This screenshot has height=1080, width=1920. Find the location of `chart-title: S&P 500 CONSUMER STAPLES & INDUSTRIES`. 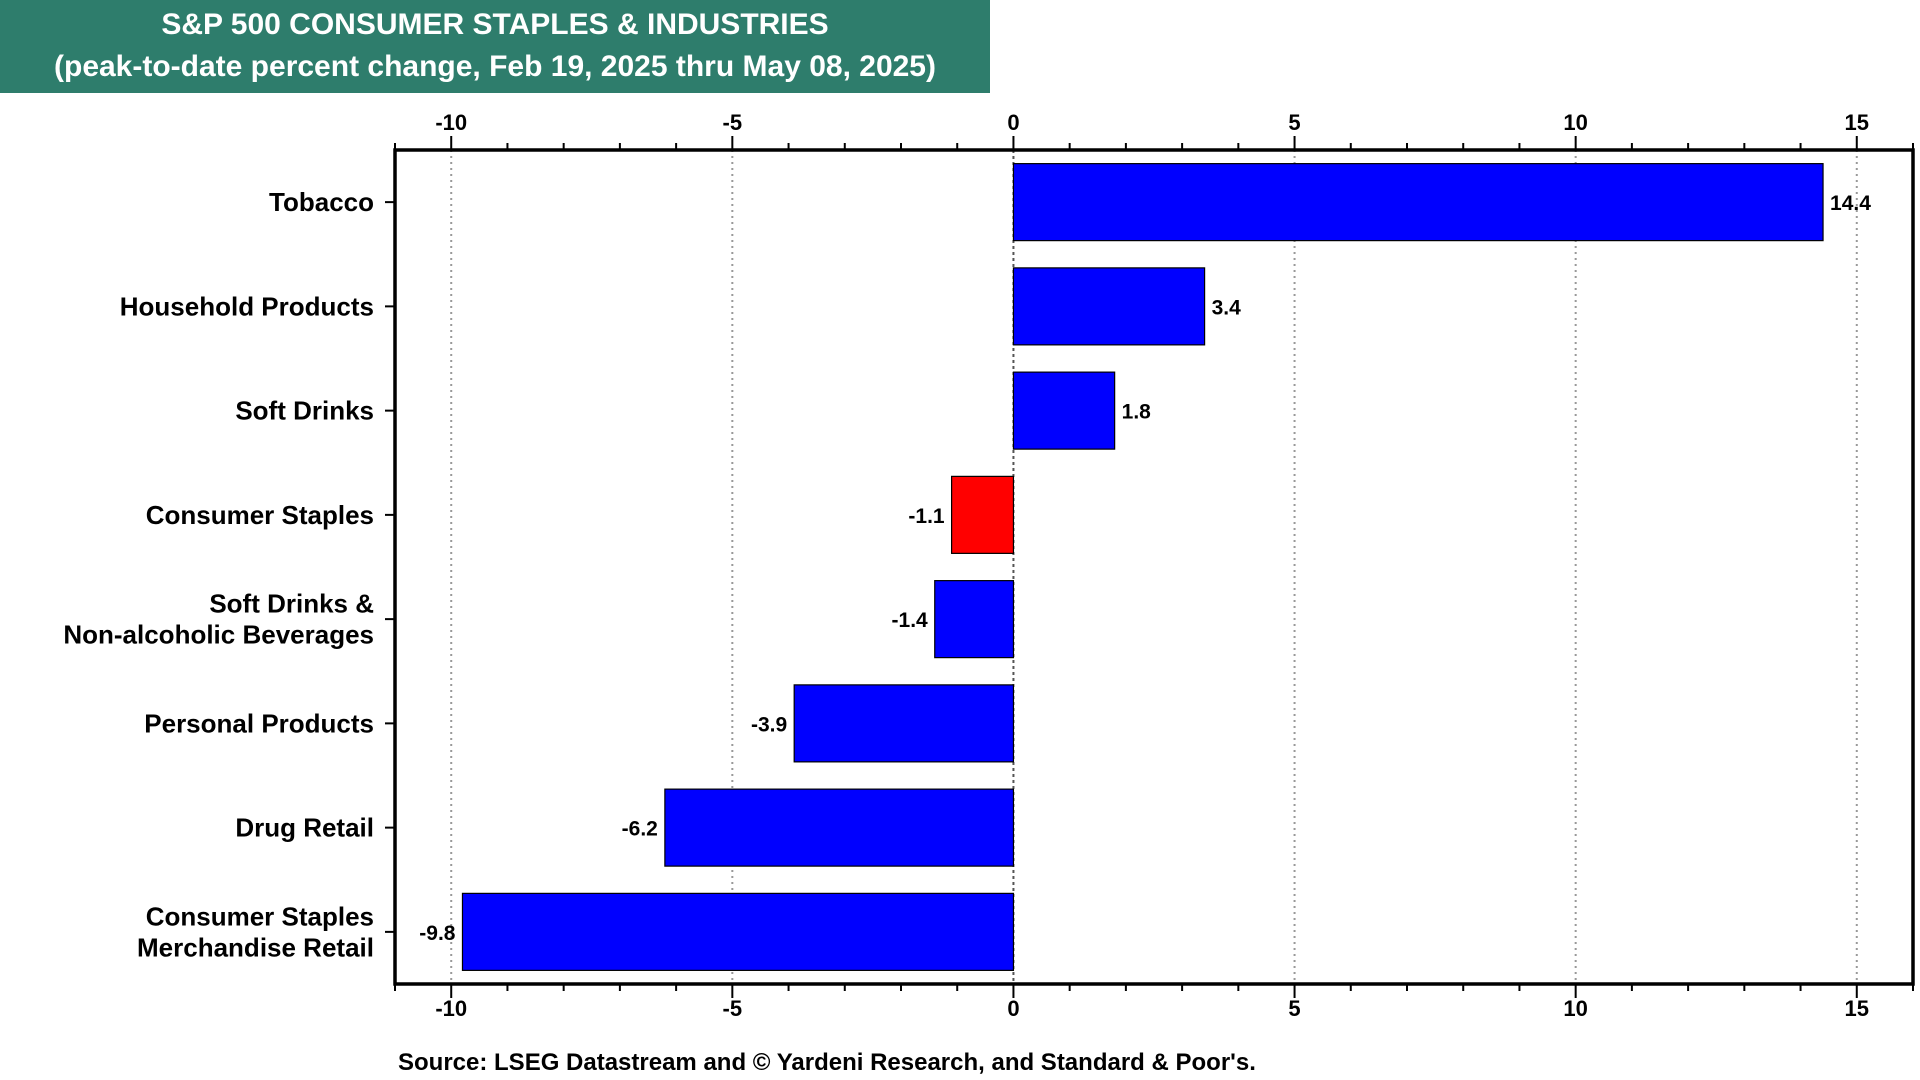

chart-title: S&P 500 CONSUMER STAPLES & INDUSTRIES is located at coordinates (495, 24).